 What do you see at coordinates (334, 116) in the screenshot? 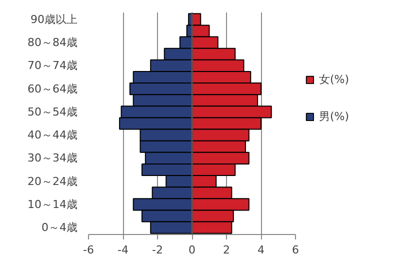
I see `legend-label: 男(%)` at bounding box center [334, 116].